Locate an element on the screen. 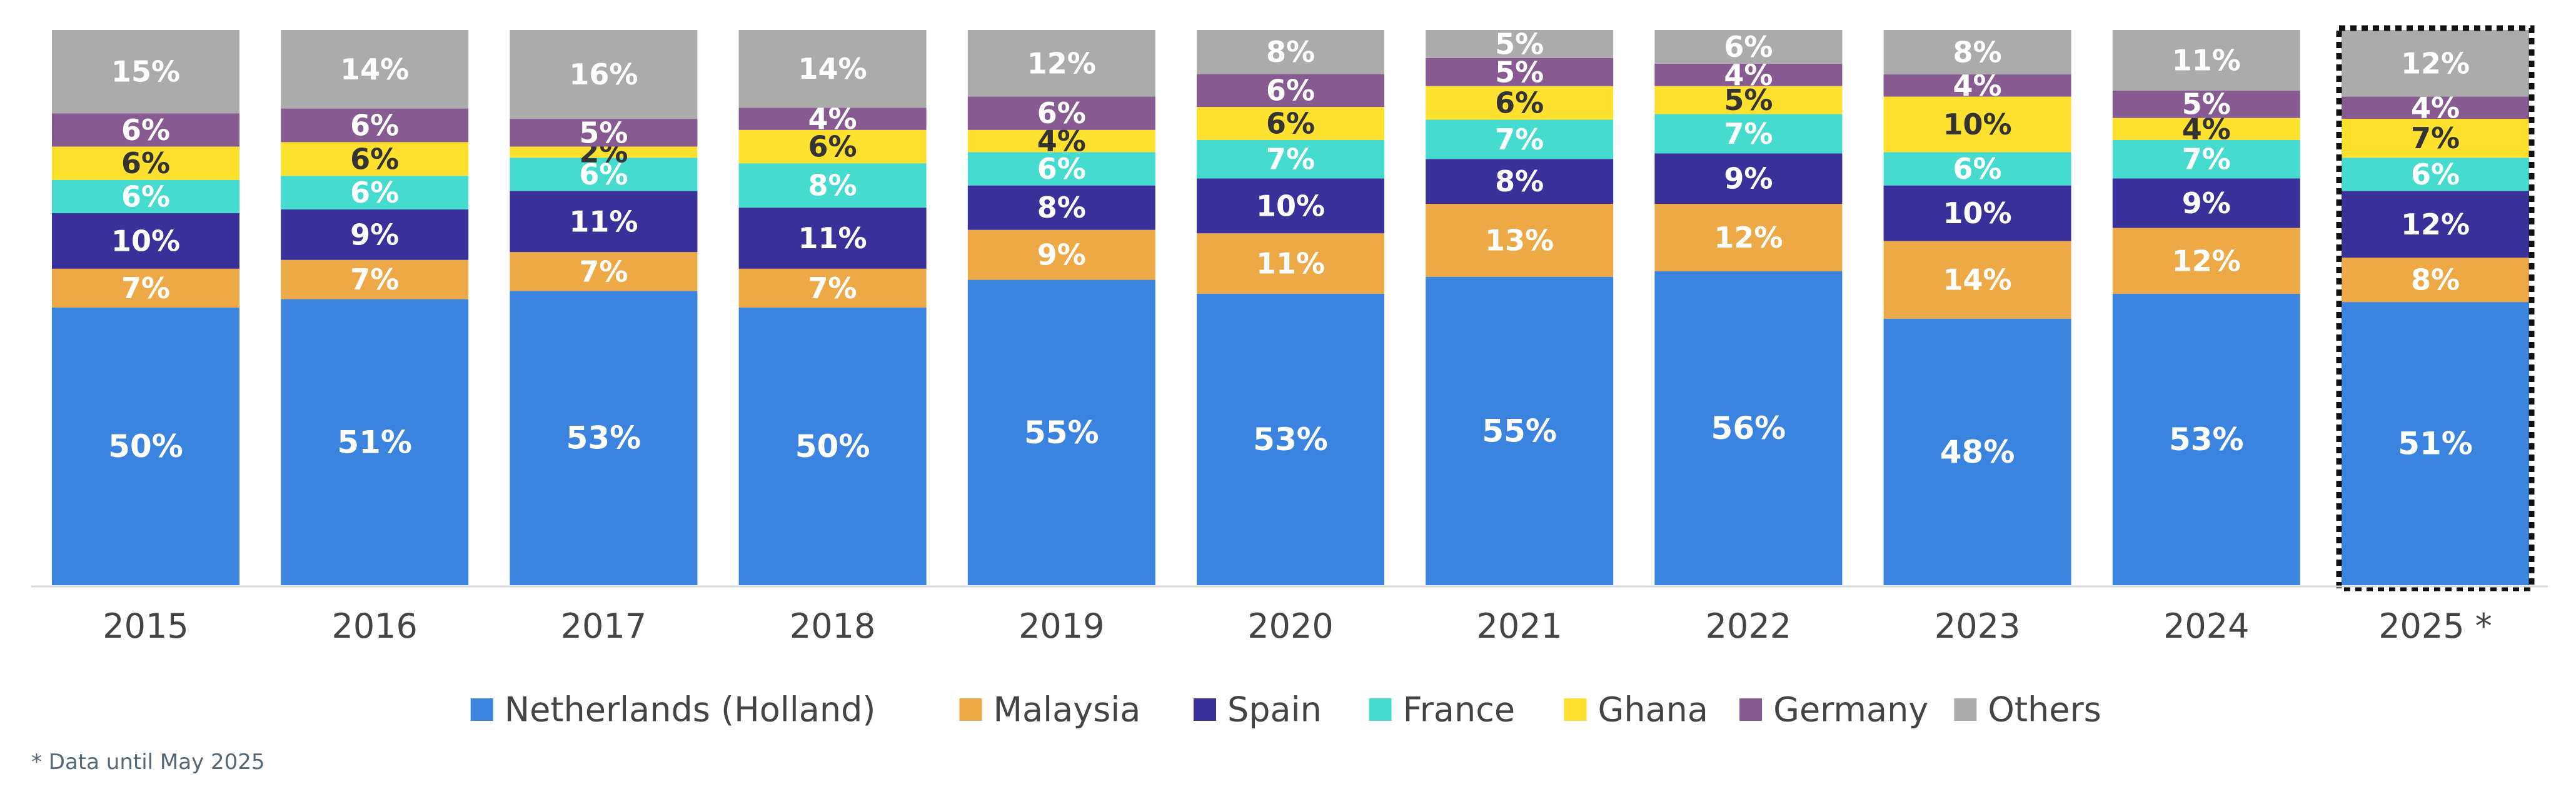 Image resolution: width=2576 pixels, height=789 pixels. bar-segment-france-2016 is located at coordinates (375, 193).